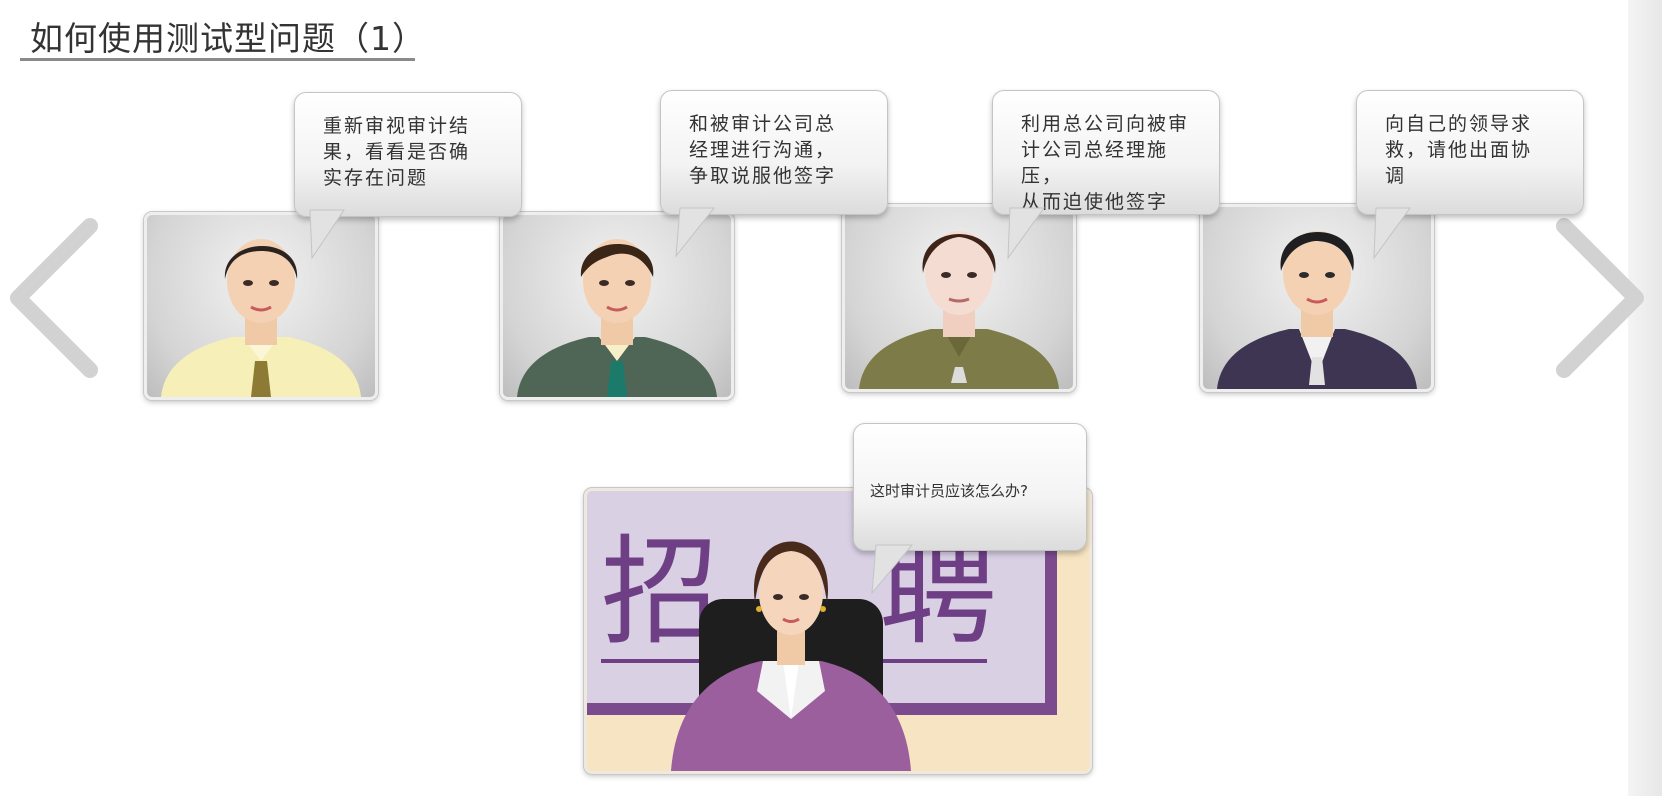 This screenshot has width=1662, height=796. What do you see at coordinates (763, 150) in the screenshot?
I see `option-2-line-2: 经理进行沟通，` at bounding box center [763, 150].